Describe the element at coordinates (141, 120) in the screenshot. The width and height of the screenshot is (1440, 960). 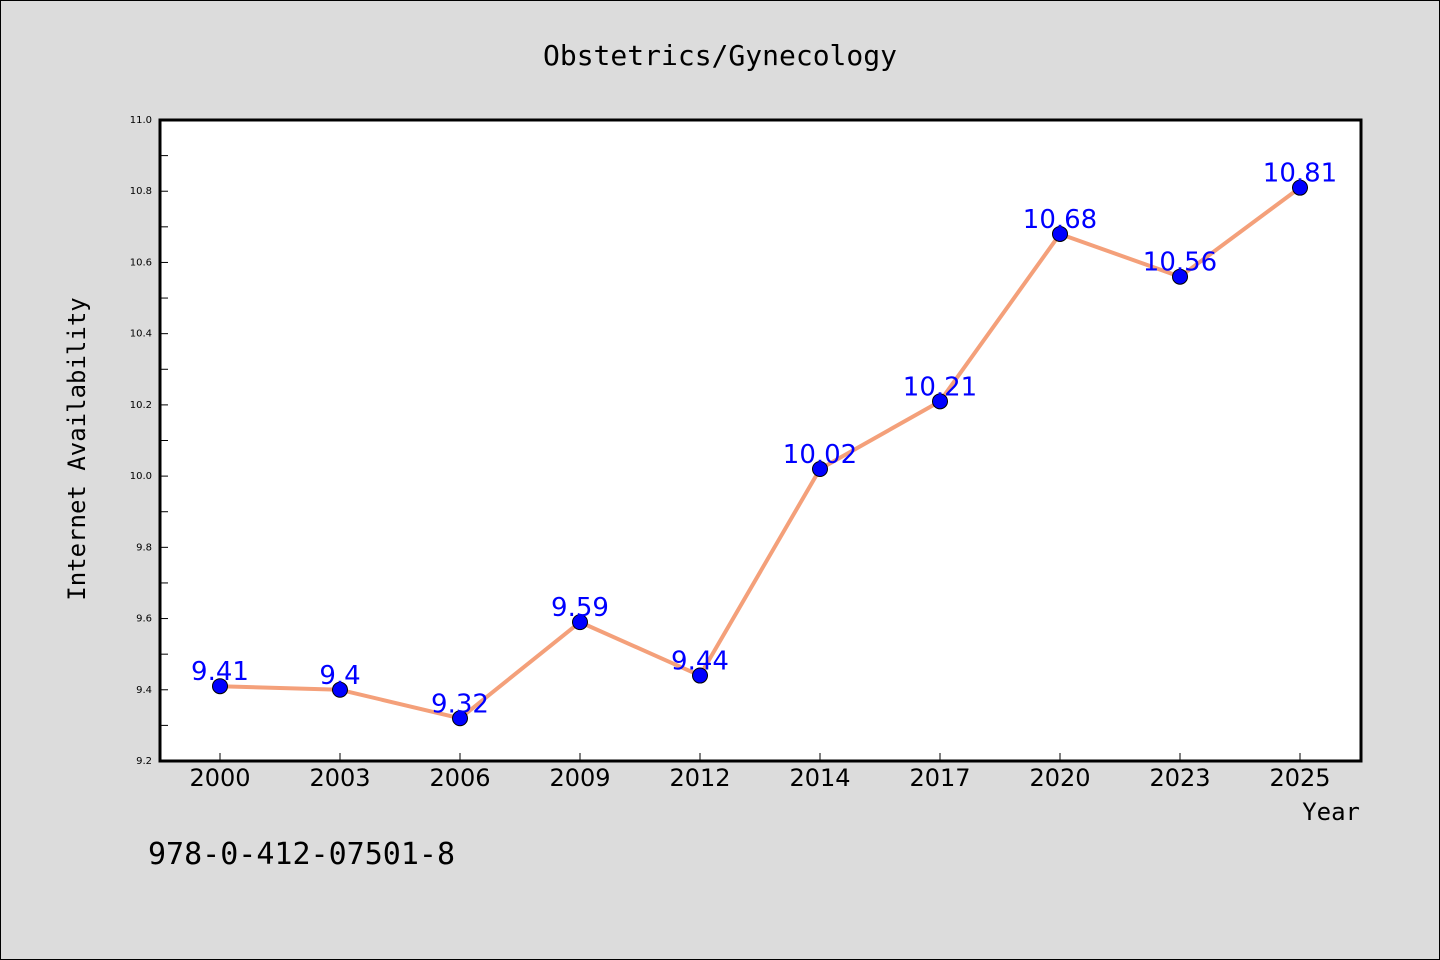
I see `y-tick-label: 11.0` at that location.